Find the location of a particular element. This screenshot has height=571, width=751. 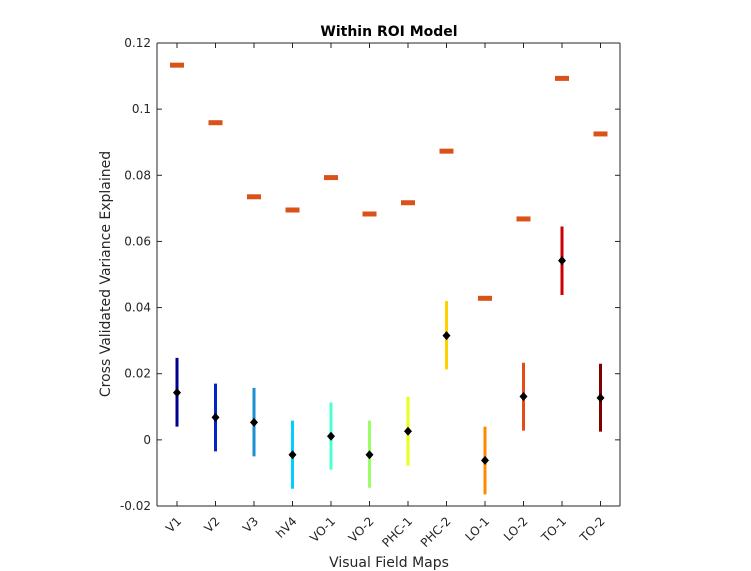

x-tick-label: VO-1 is located at coordinates (322, 529).